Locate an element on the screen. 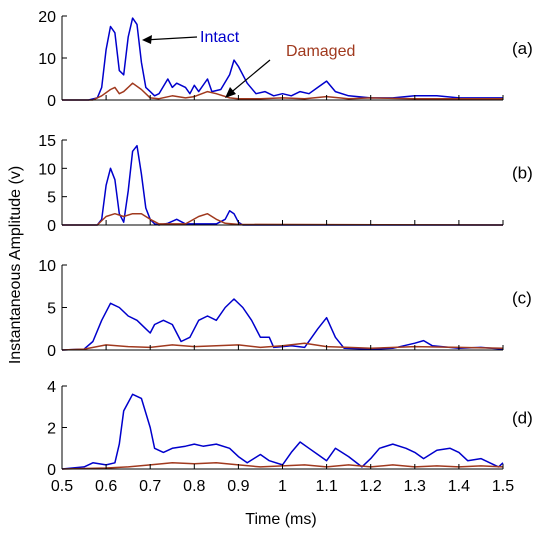 The width and height of the screenshot is (550, 533). panel-label: (d) is located at coordinates (522, 418).